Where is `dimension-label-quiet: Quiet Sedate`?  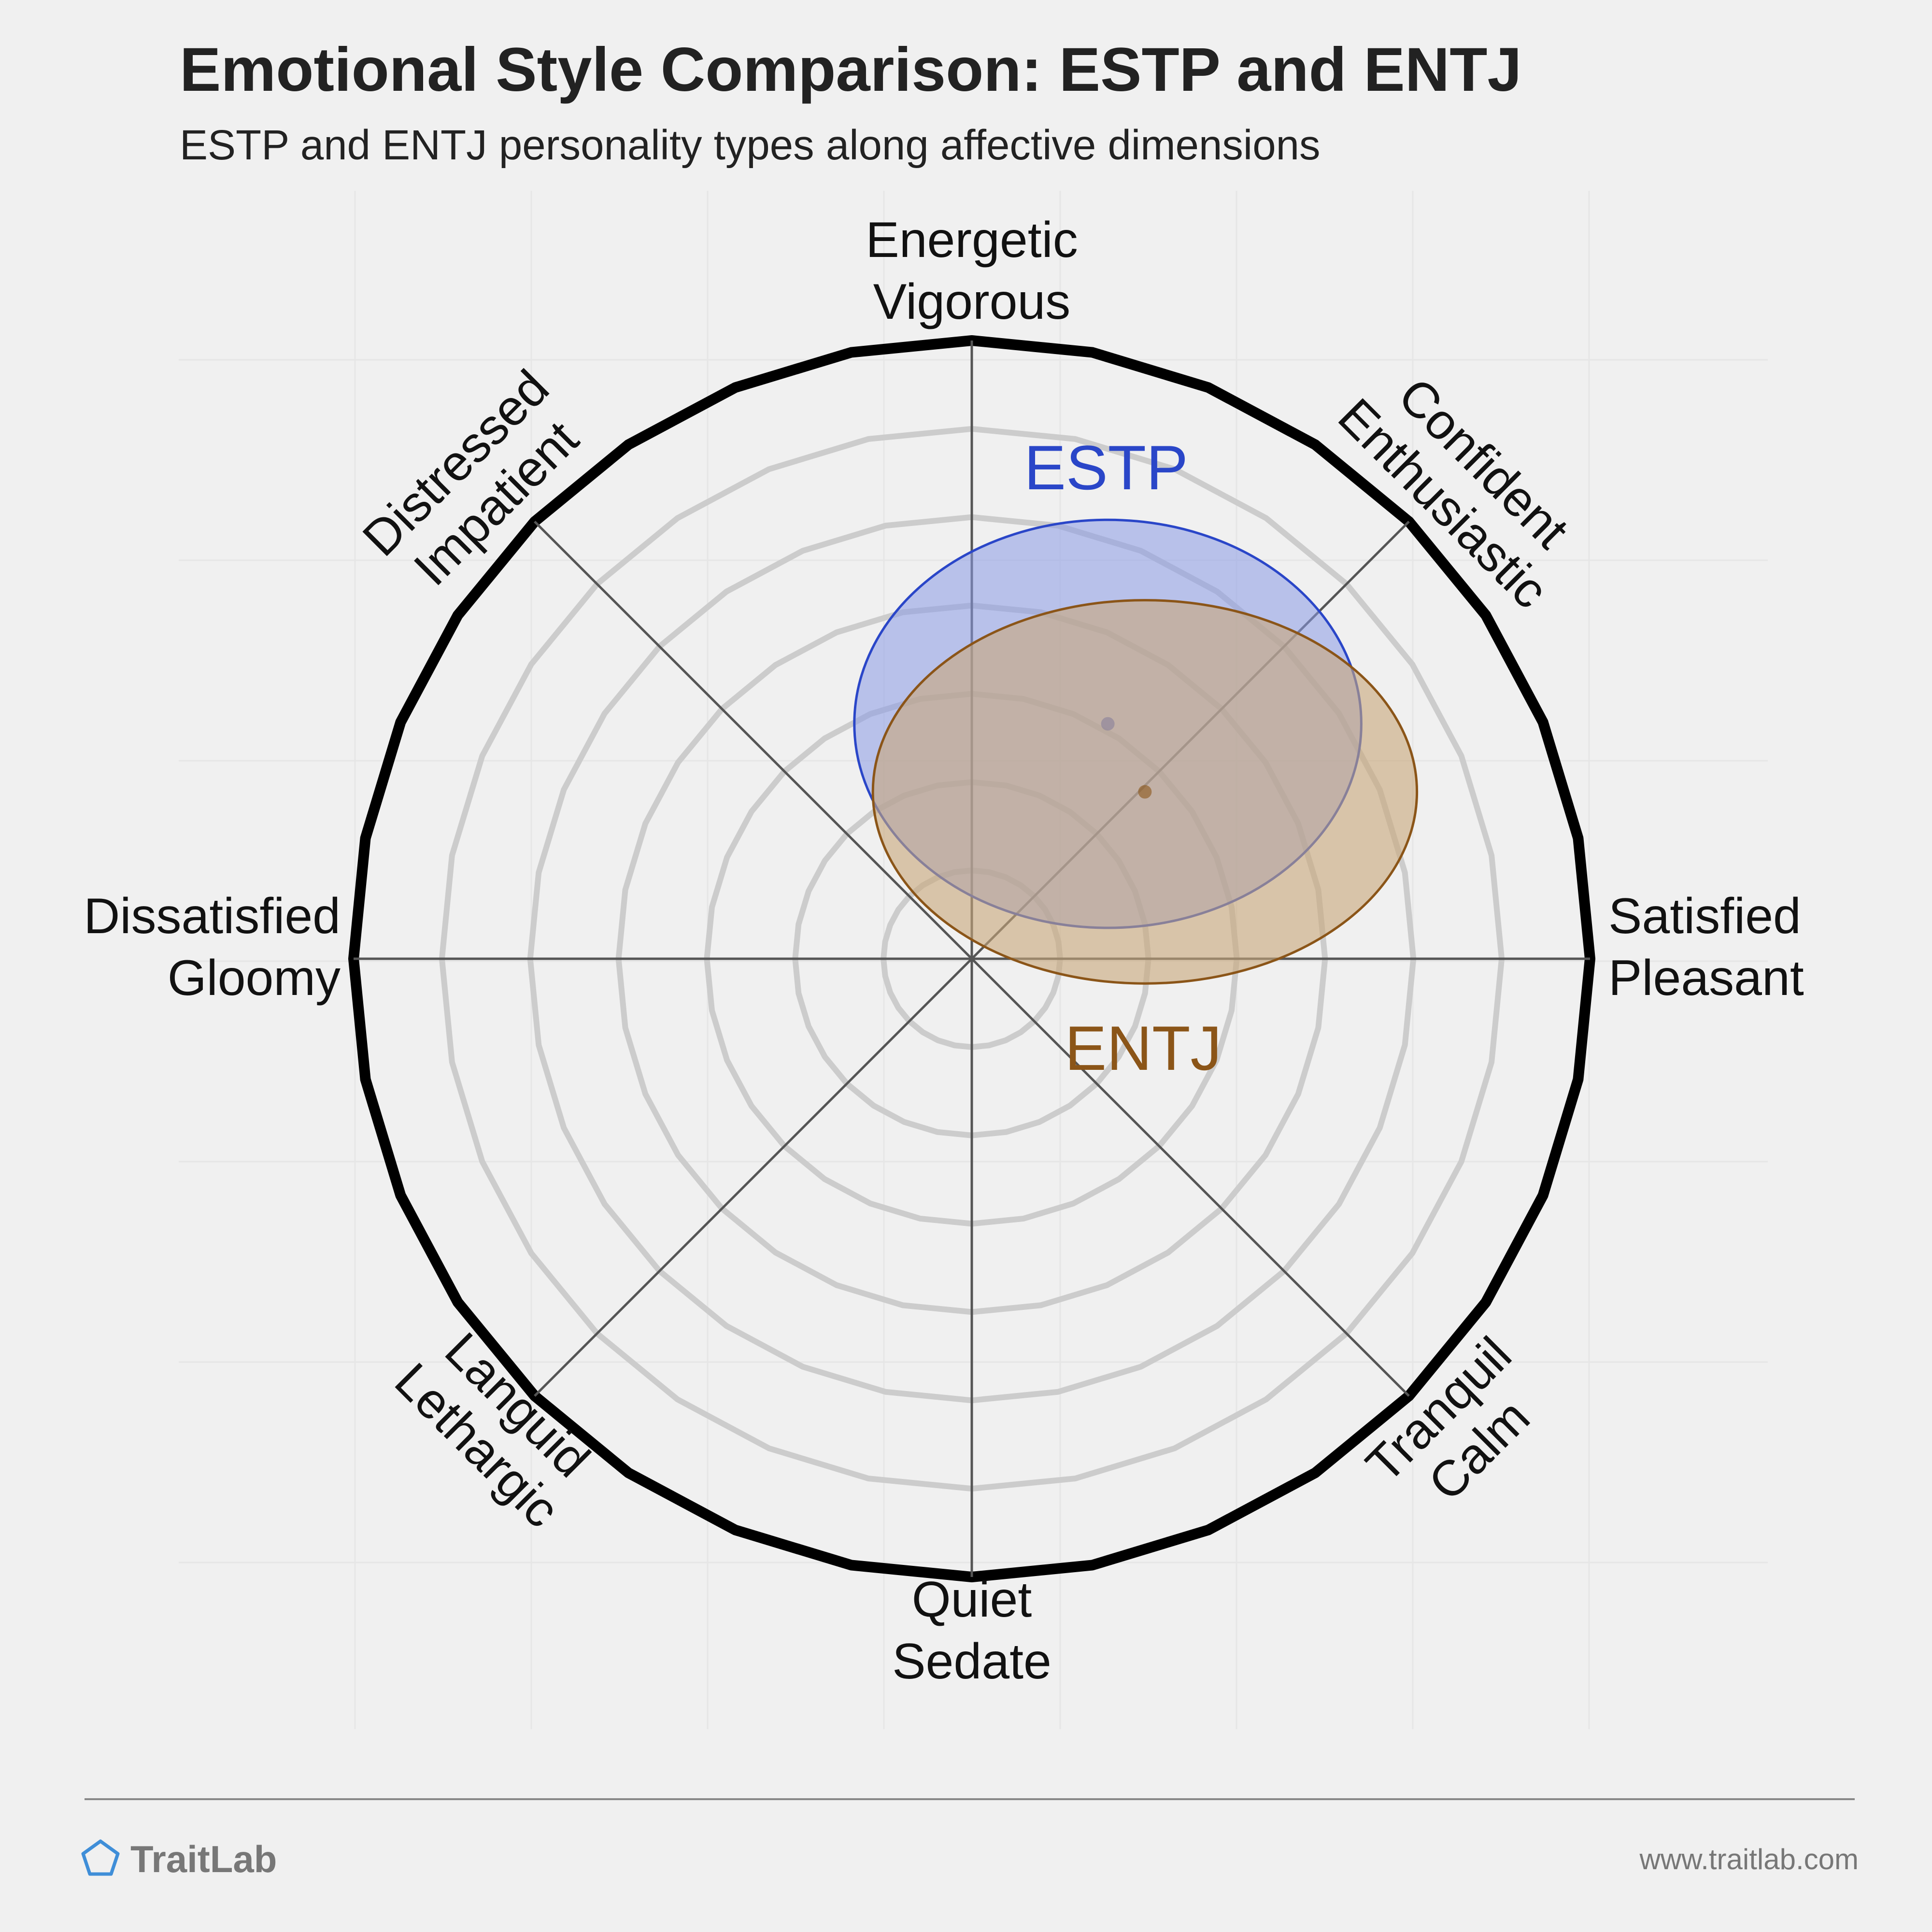 dimension-label-quiet: Quiet Sedate is located at coordinates (971, 1631).